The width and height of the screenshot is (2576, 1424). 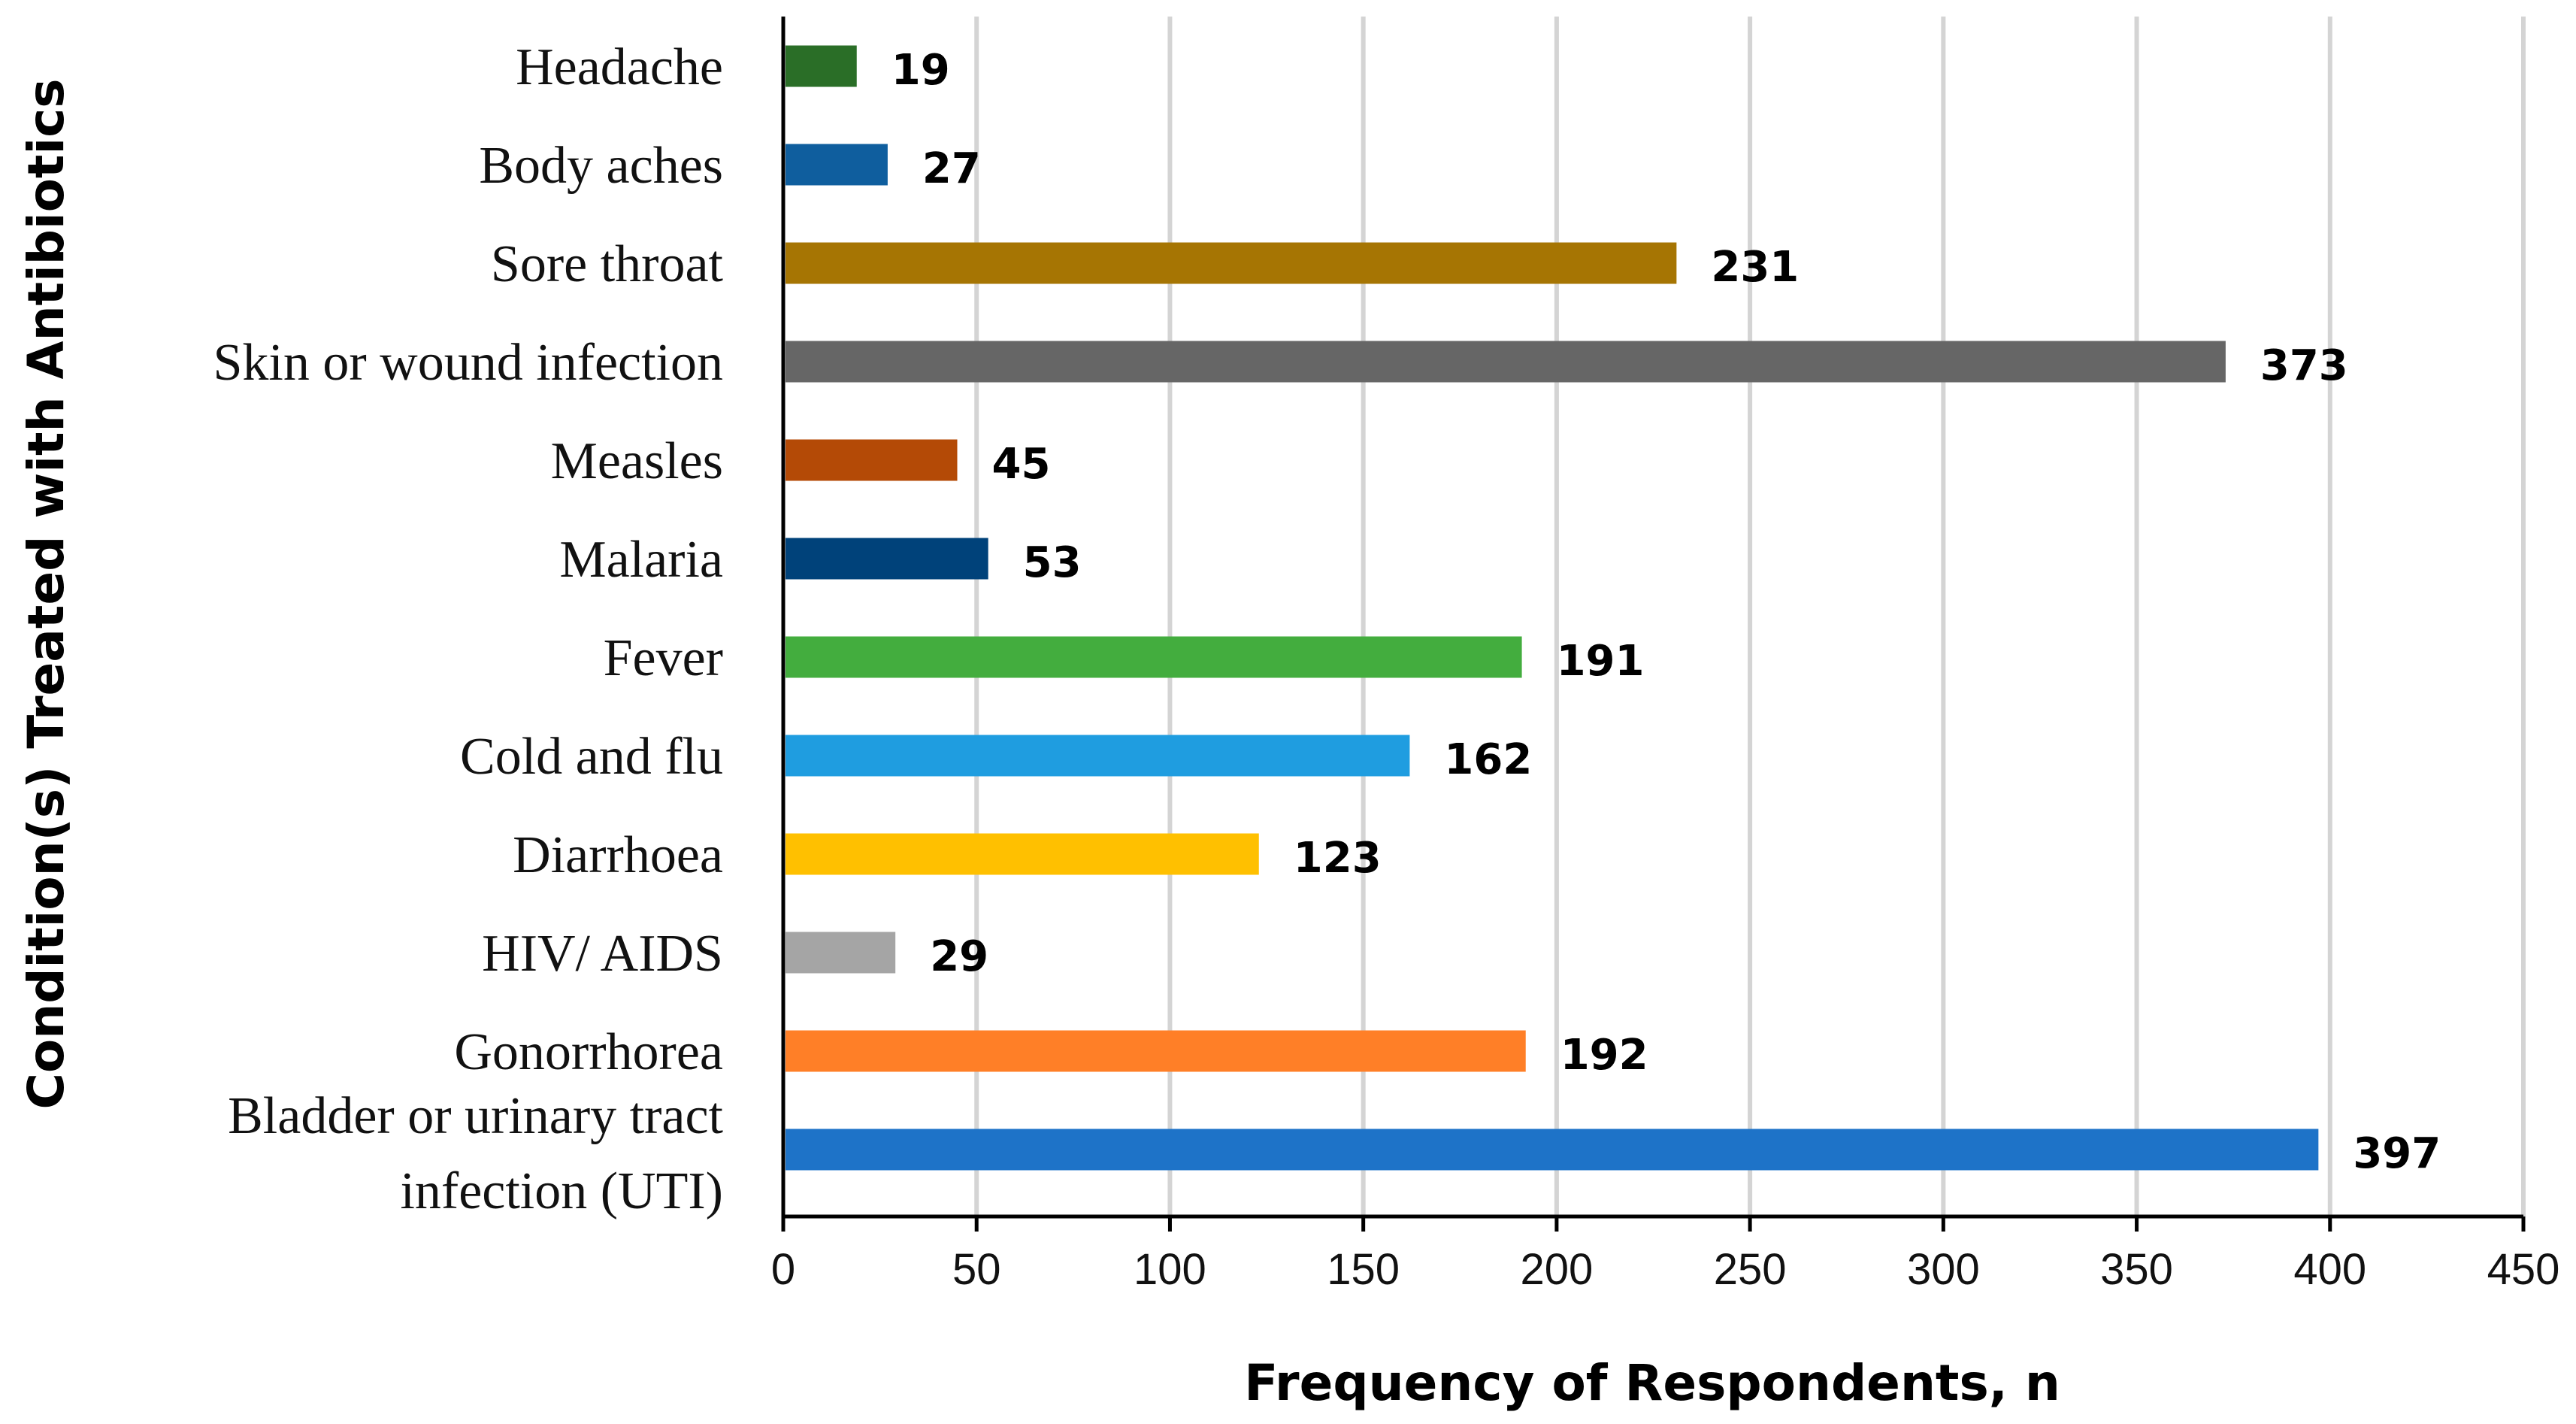 I want to click on category-label-skin-or-wound-infection: Skin or wound infection, so click(x=468, y=363).